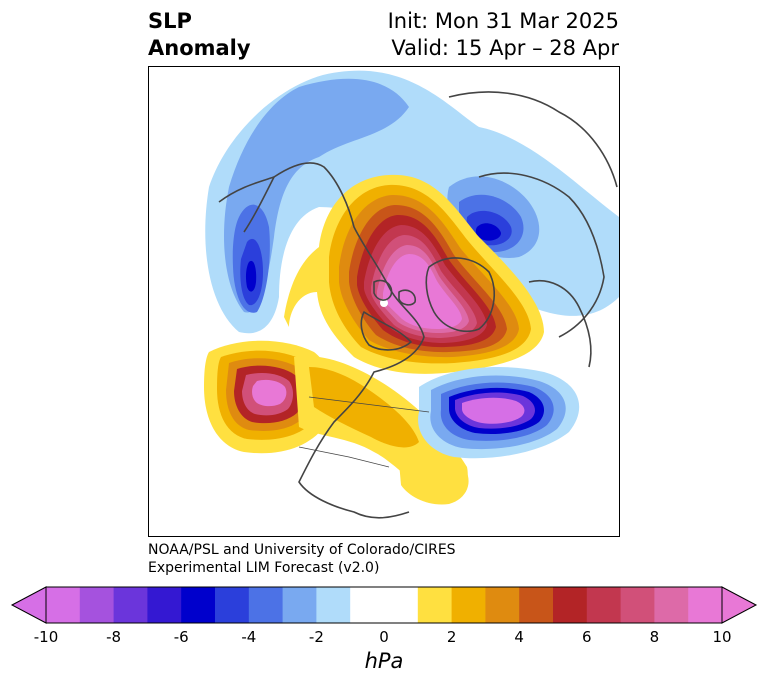 This screenshot has width=768, height=686. What do you see at coordinates (28, 605) in the screenshot?
I see `colorbar-left-extension` at bounding box center [28, 605].